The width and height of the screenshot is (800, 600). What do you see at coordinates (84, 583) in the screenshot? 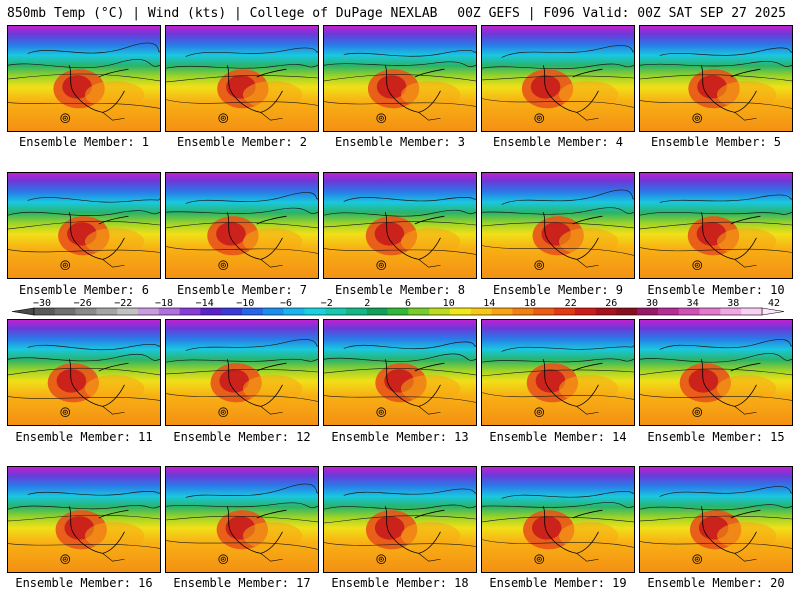
I see `ensemble-member-label: Ensemble Member: 16` at bounding box center [84, 583].